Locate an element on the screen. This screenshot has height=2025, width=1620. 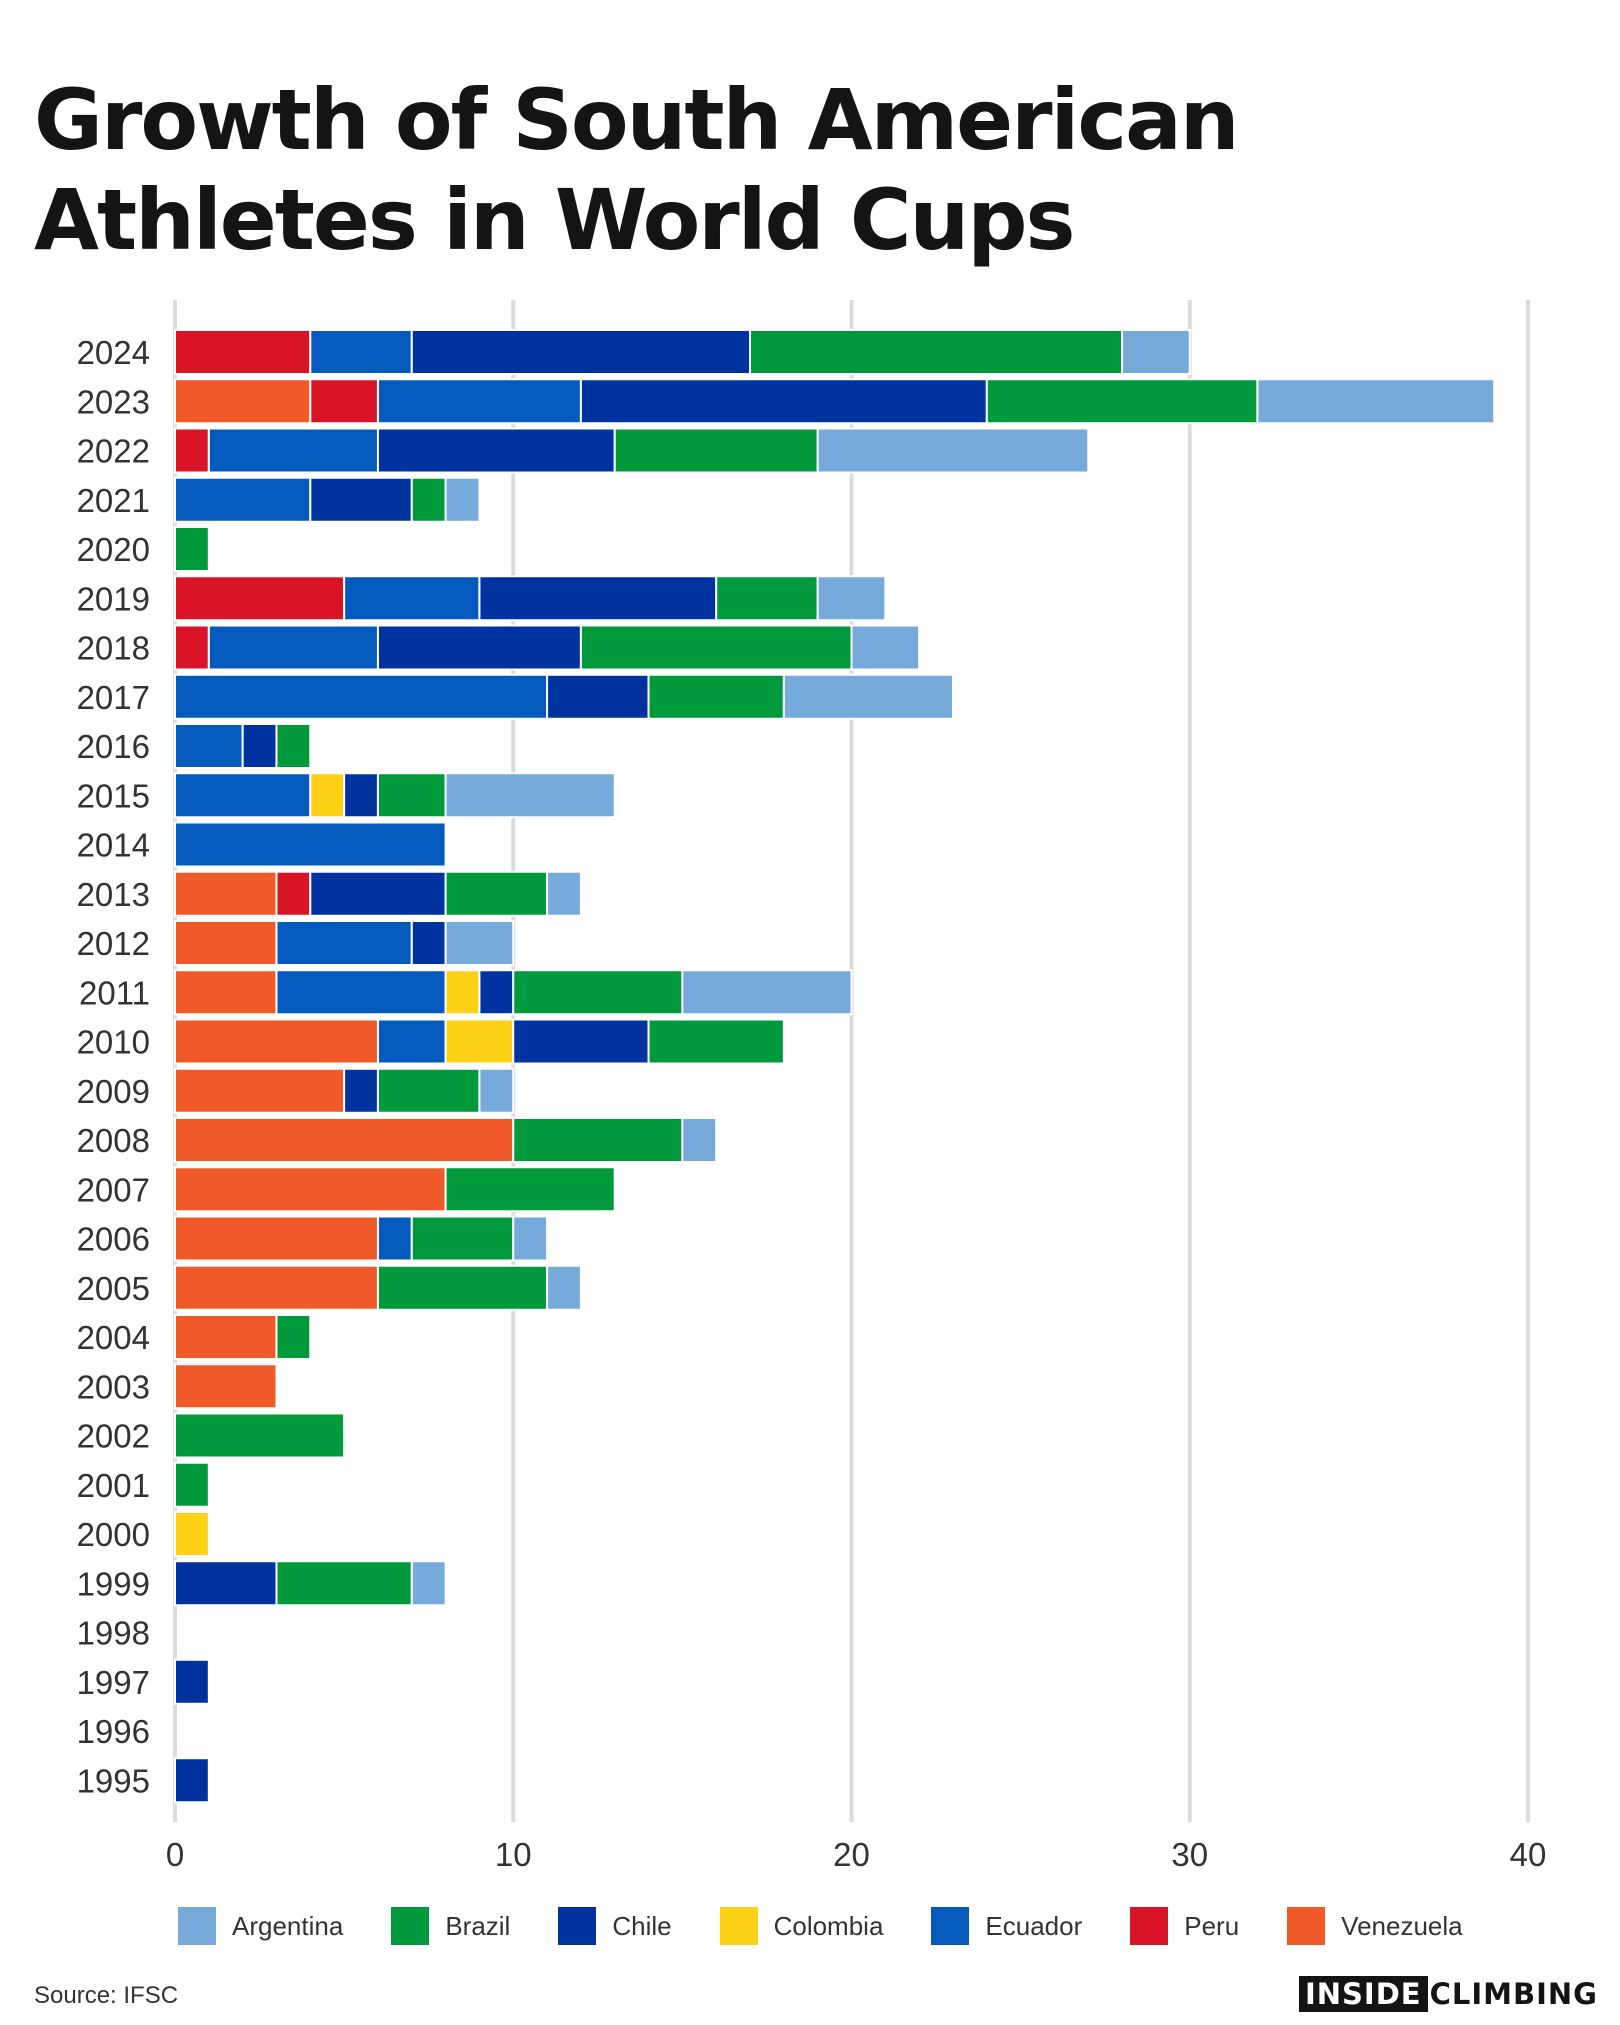
bar-2016-brazil is located at coordinates (293, 746).